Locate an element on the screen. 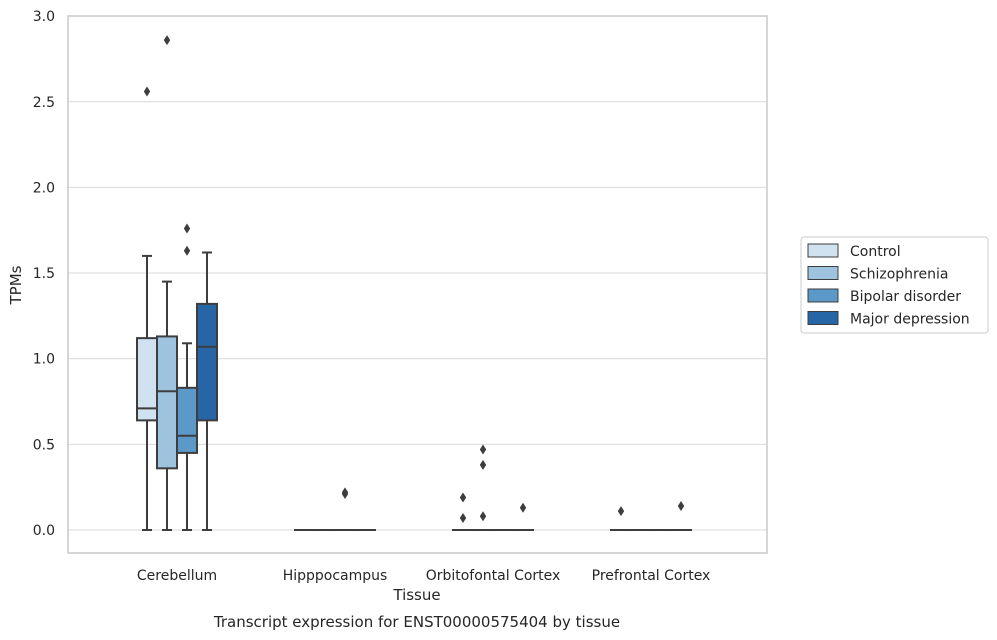 This screenshot has width=997, height=640. y-tick-label: 3.0 is located at coordinates (44, 17).